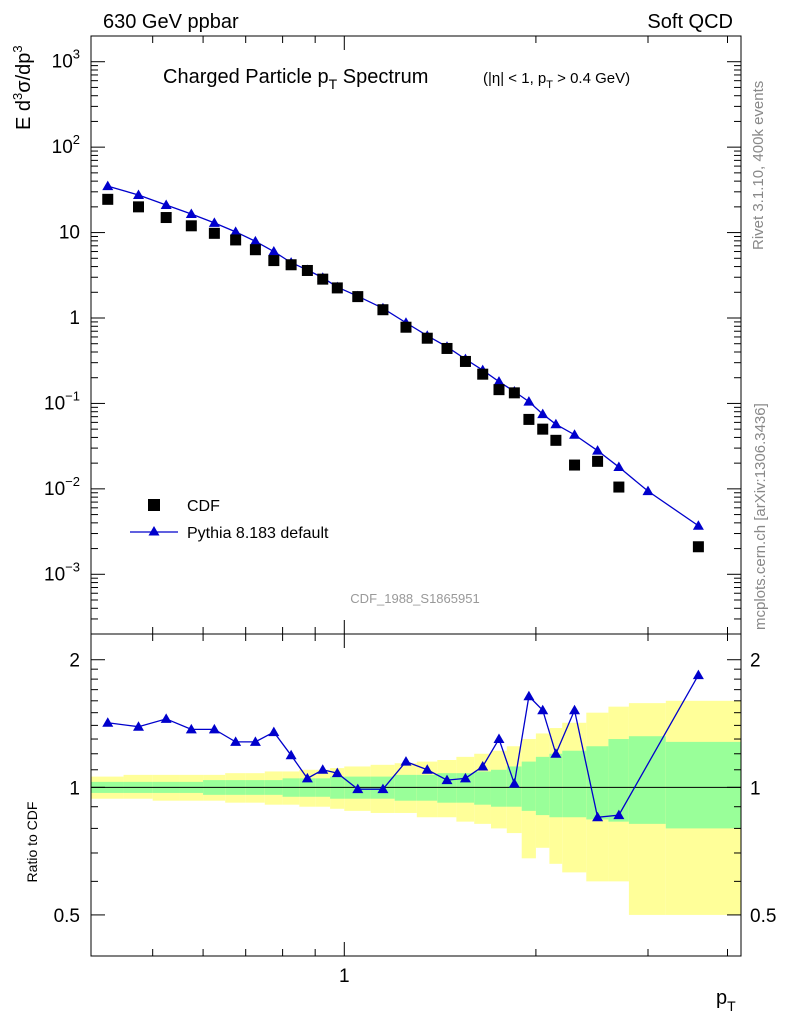 The width and height of the screenshot is (786, 1024). I want to click on y-axis-label-sup1: 3, so click(17, 96).